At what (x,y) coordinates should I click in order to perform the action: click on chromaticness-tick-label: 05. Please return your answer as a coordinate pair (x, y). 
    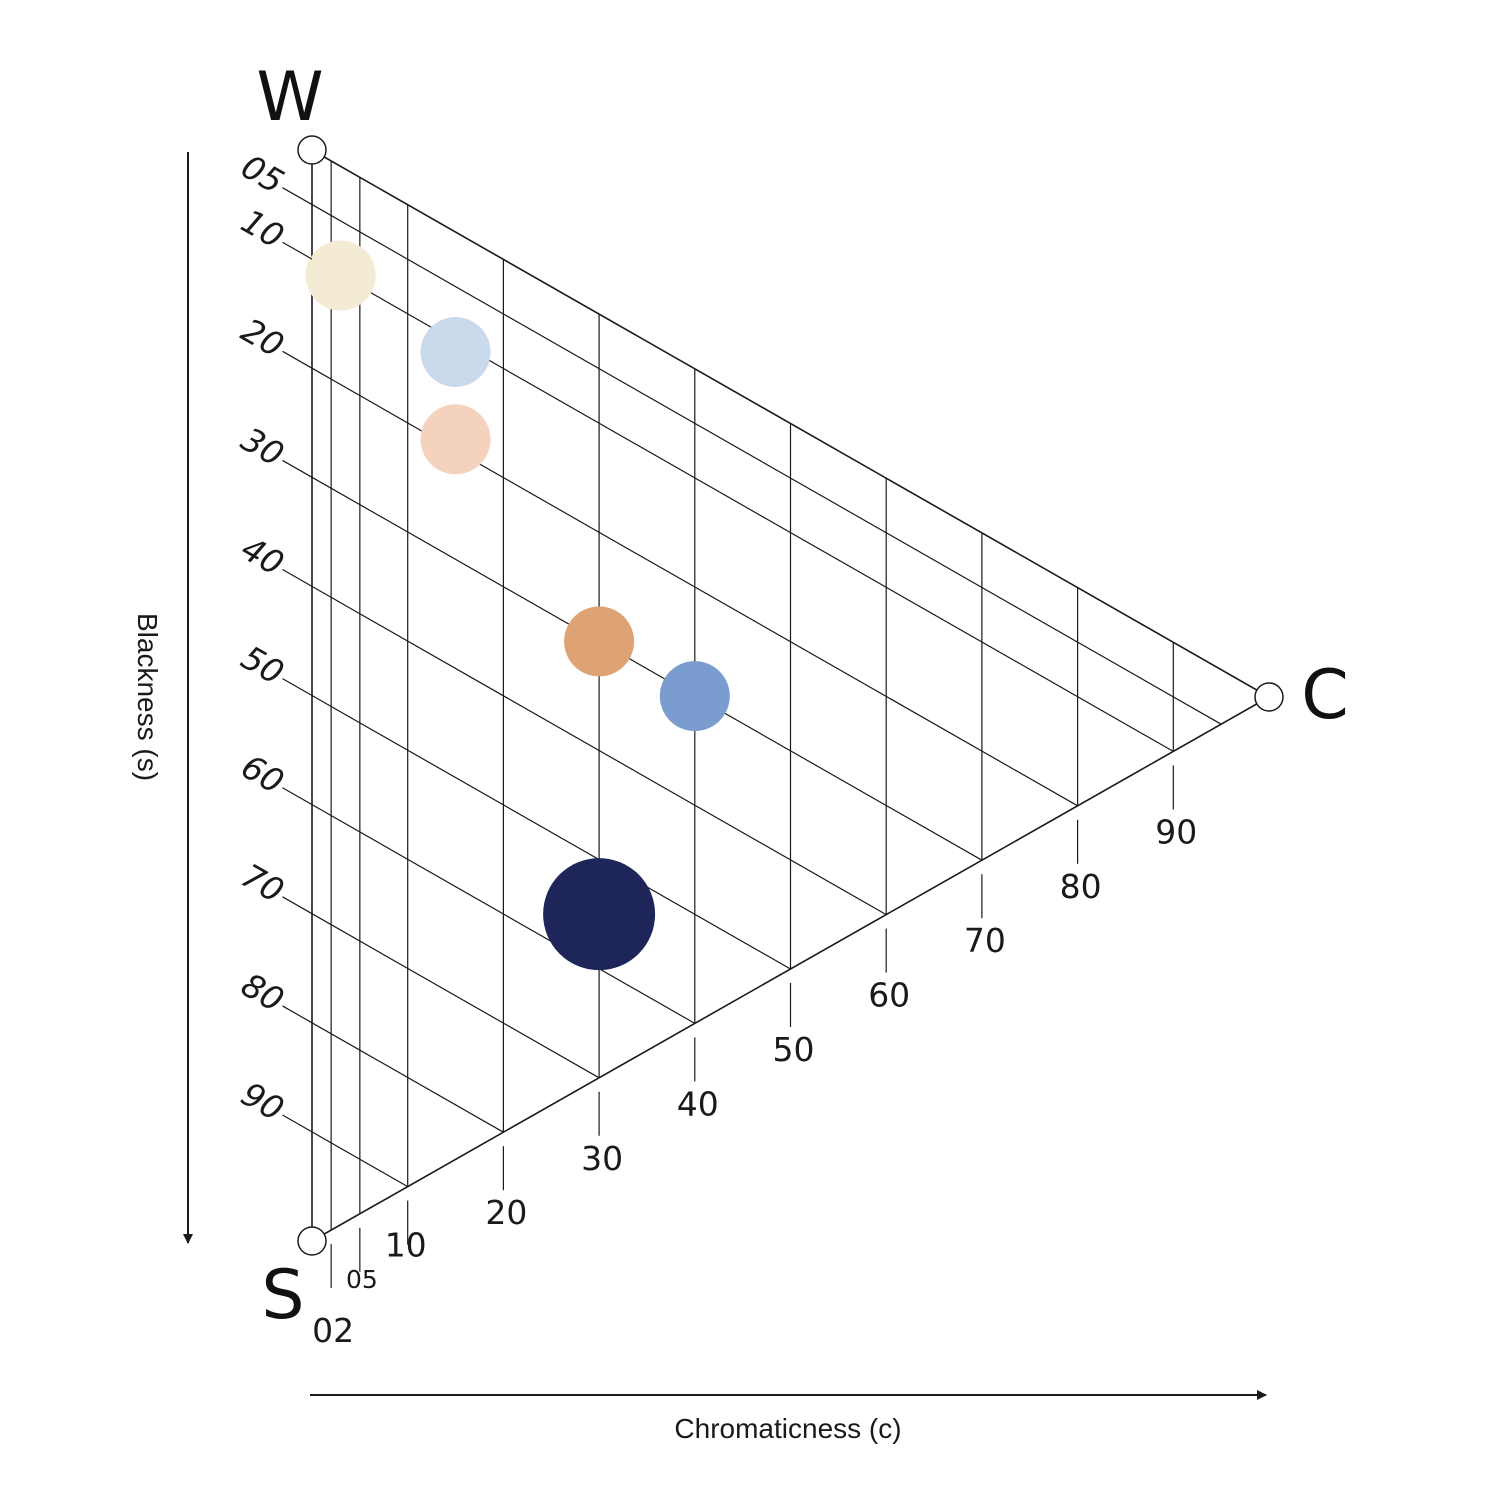
    Looking at the image, I should click on (362, 1279).